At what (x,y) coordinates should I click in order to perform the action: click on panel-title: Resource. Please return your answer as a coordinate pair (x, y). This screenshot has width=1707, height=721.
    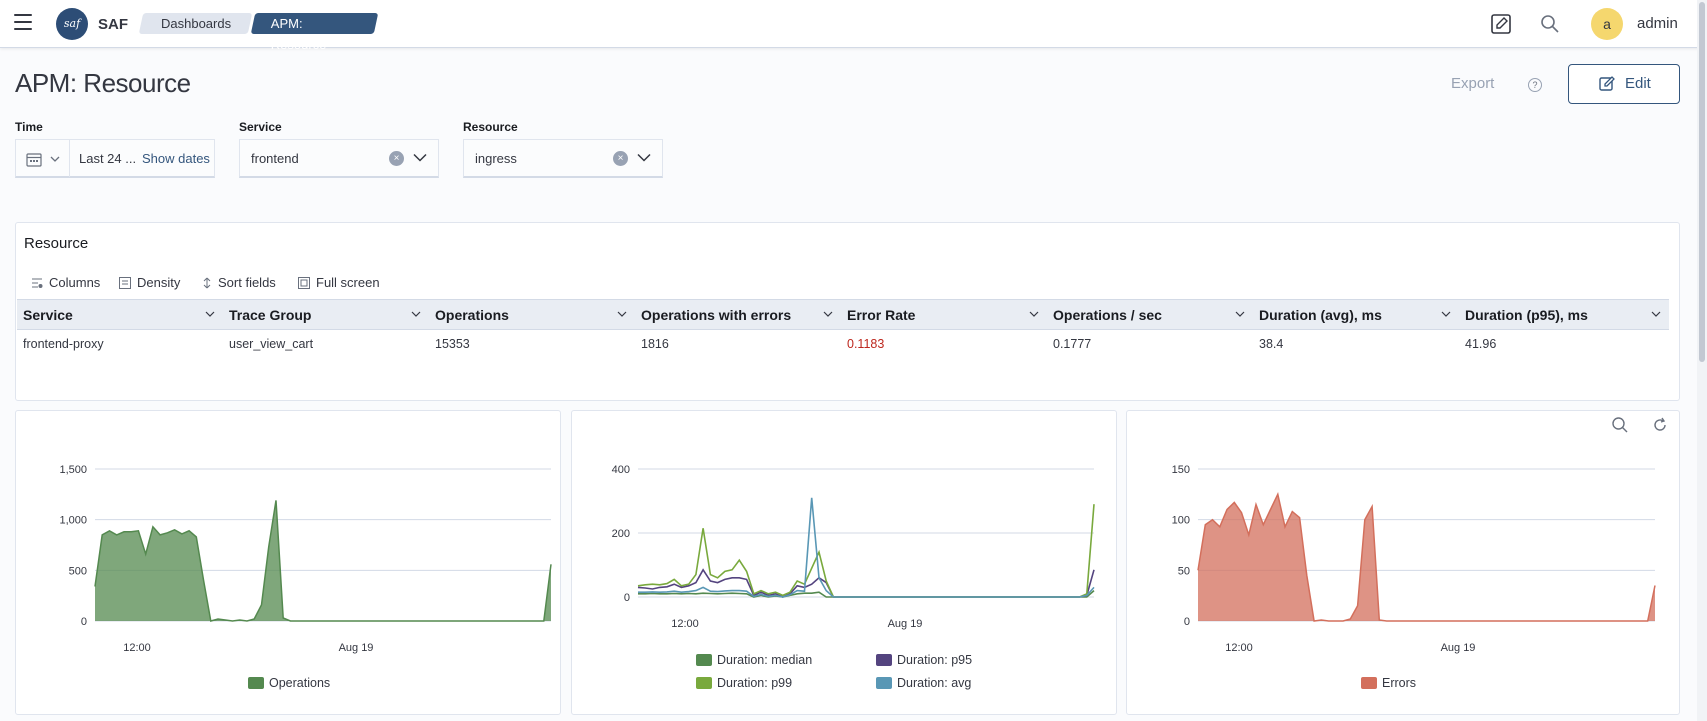
    Looking at the image, I should click on (56, 243).